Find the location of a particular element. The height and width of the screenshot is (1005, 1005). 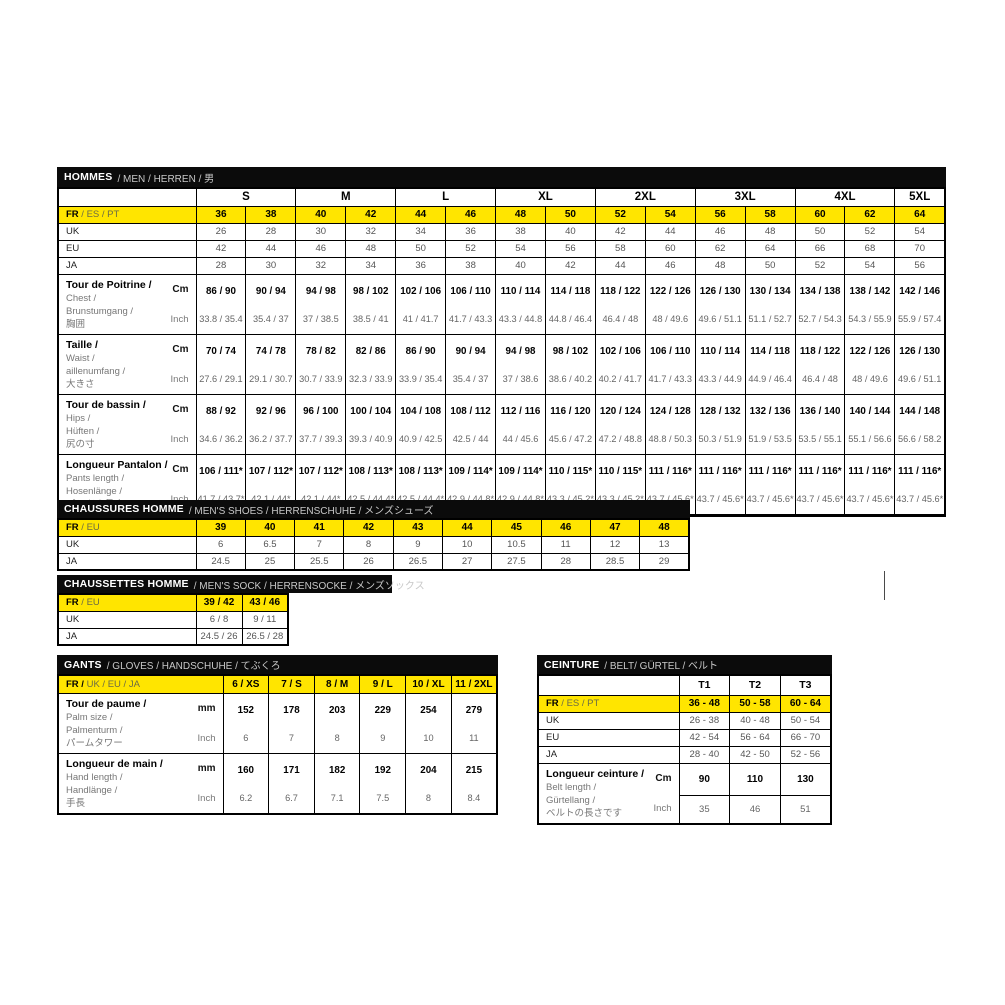

cm-value: 192 is located at coordinates (382, 770).